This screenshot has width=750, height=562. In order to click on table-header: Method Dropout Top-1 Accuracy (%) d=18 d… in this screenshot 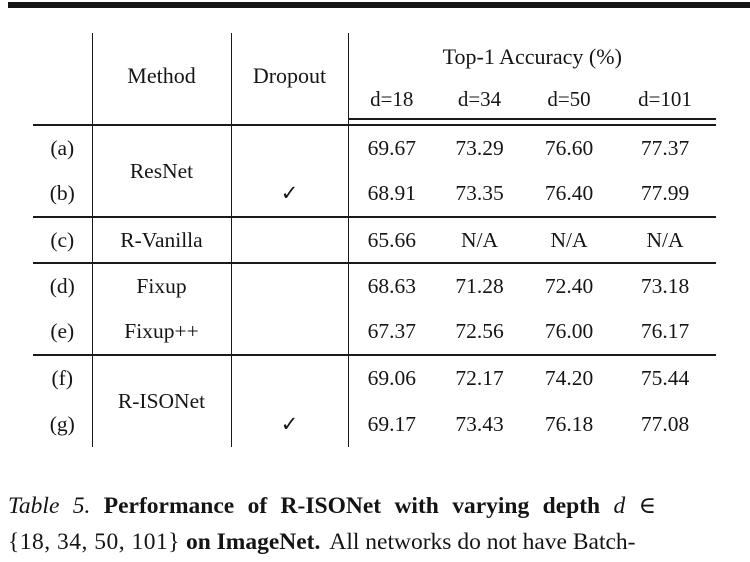, I will do `click(375, 76)`.